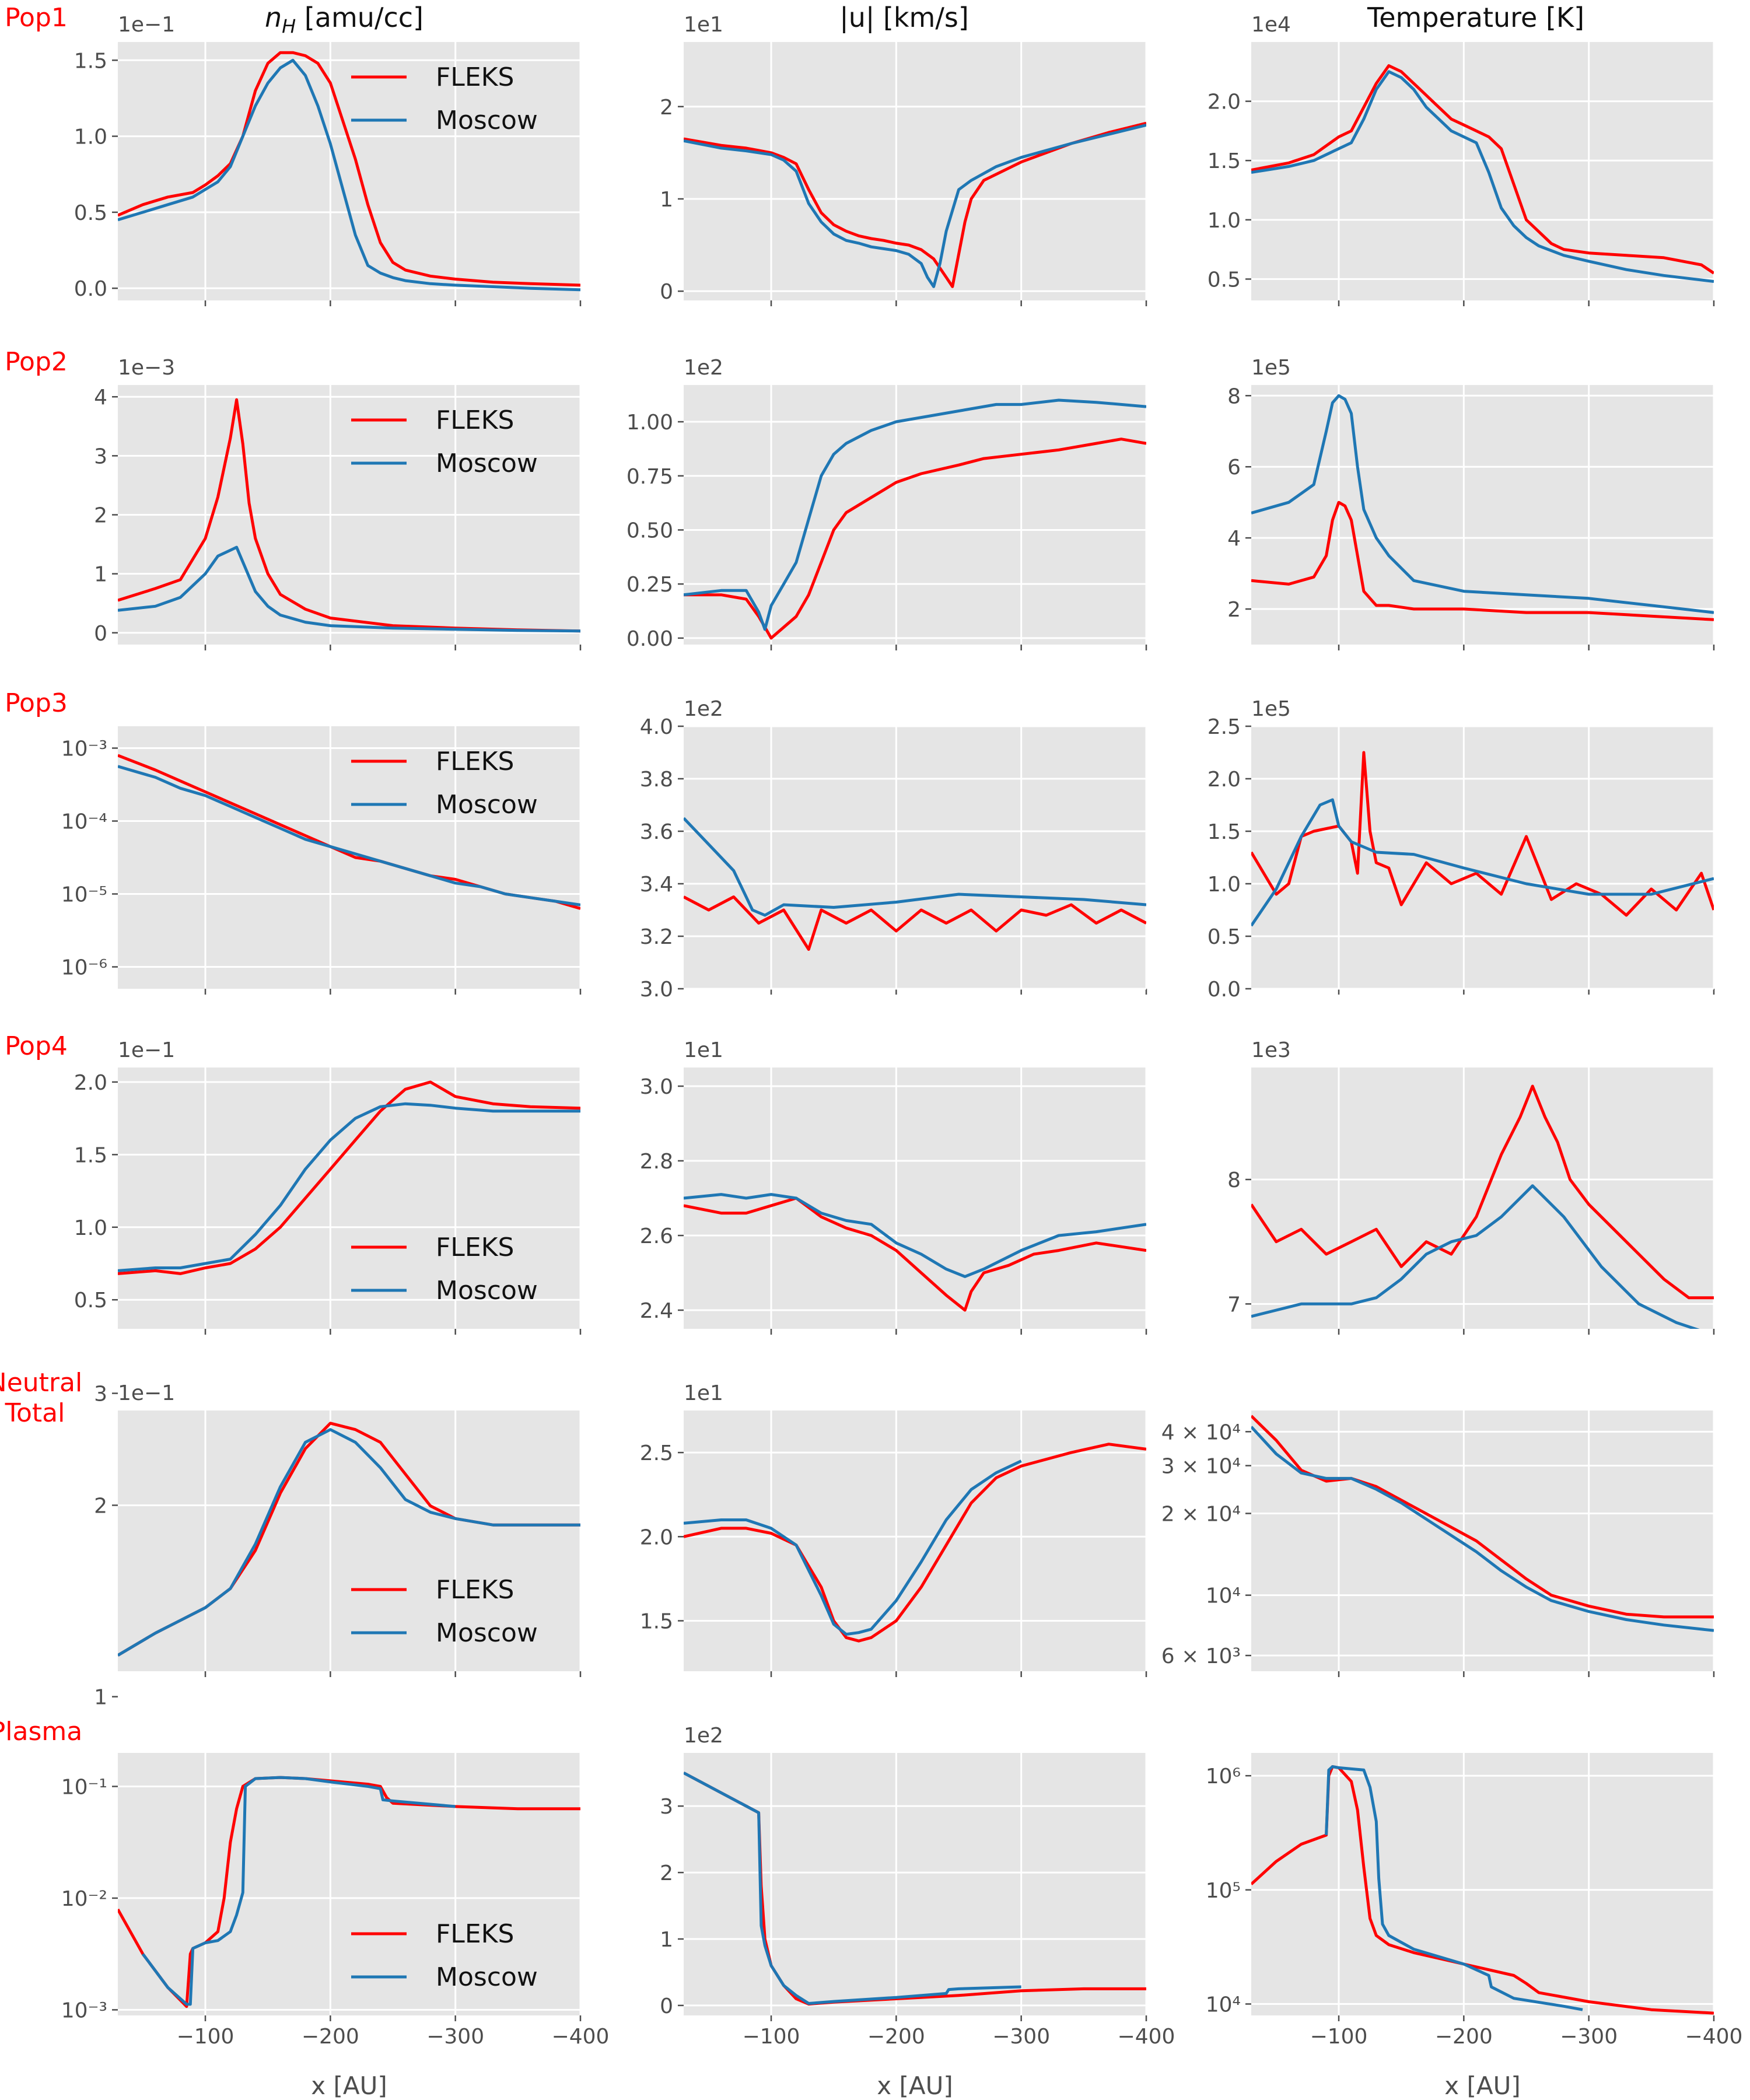 The height and width of the screenshot is (2100, 1750). Describe the element at coordinates (338, 1545) in the screenshot. I see `panel-neutral-total-density: 1 2 3 1e−1 FLEKS Moscow` at that location.